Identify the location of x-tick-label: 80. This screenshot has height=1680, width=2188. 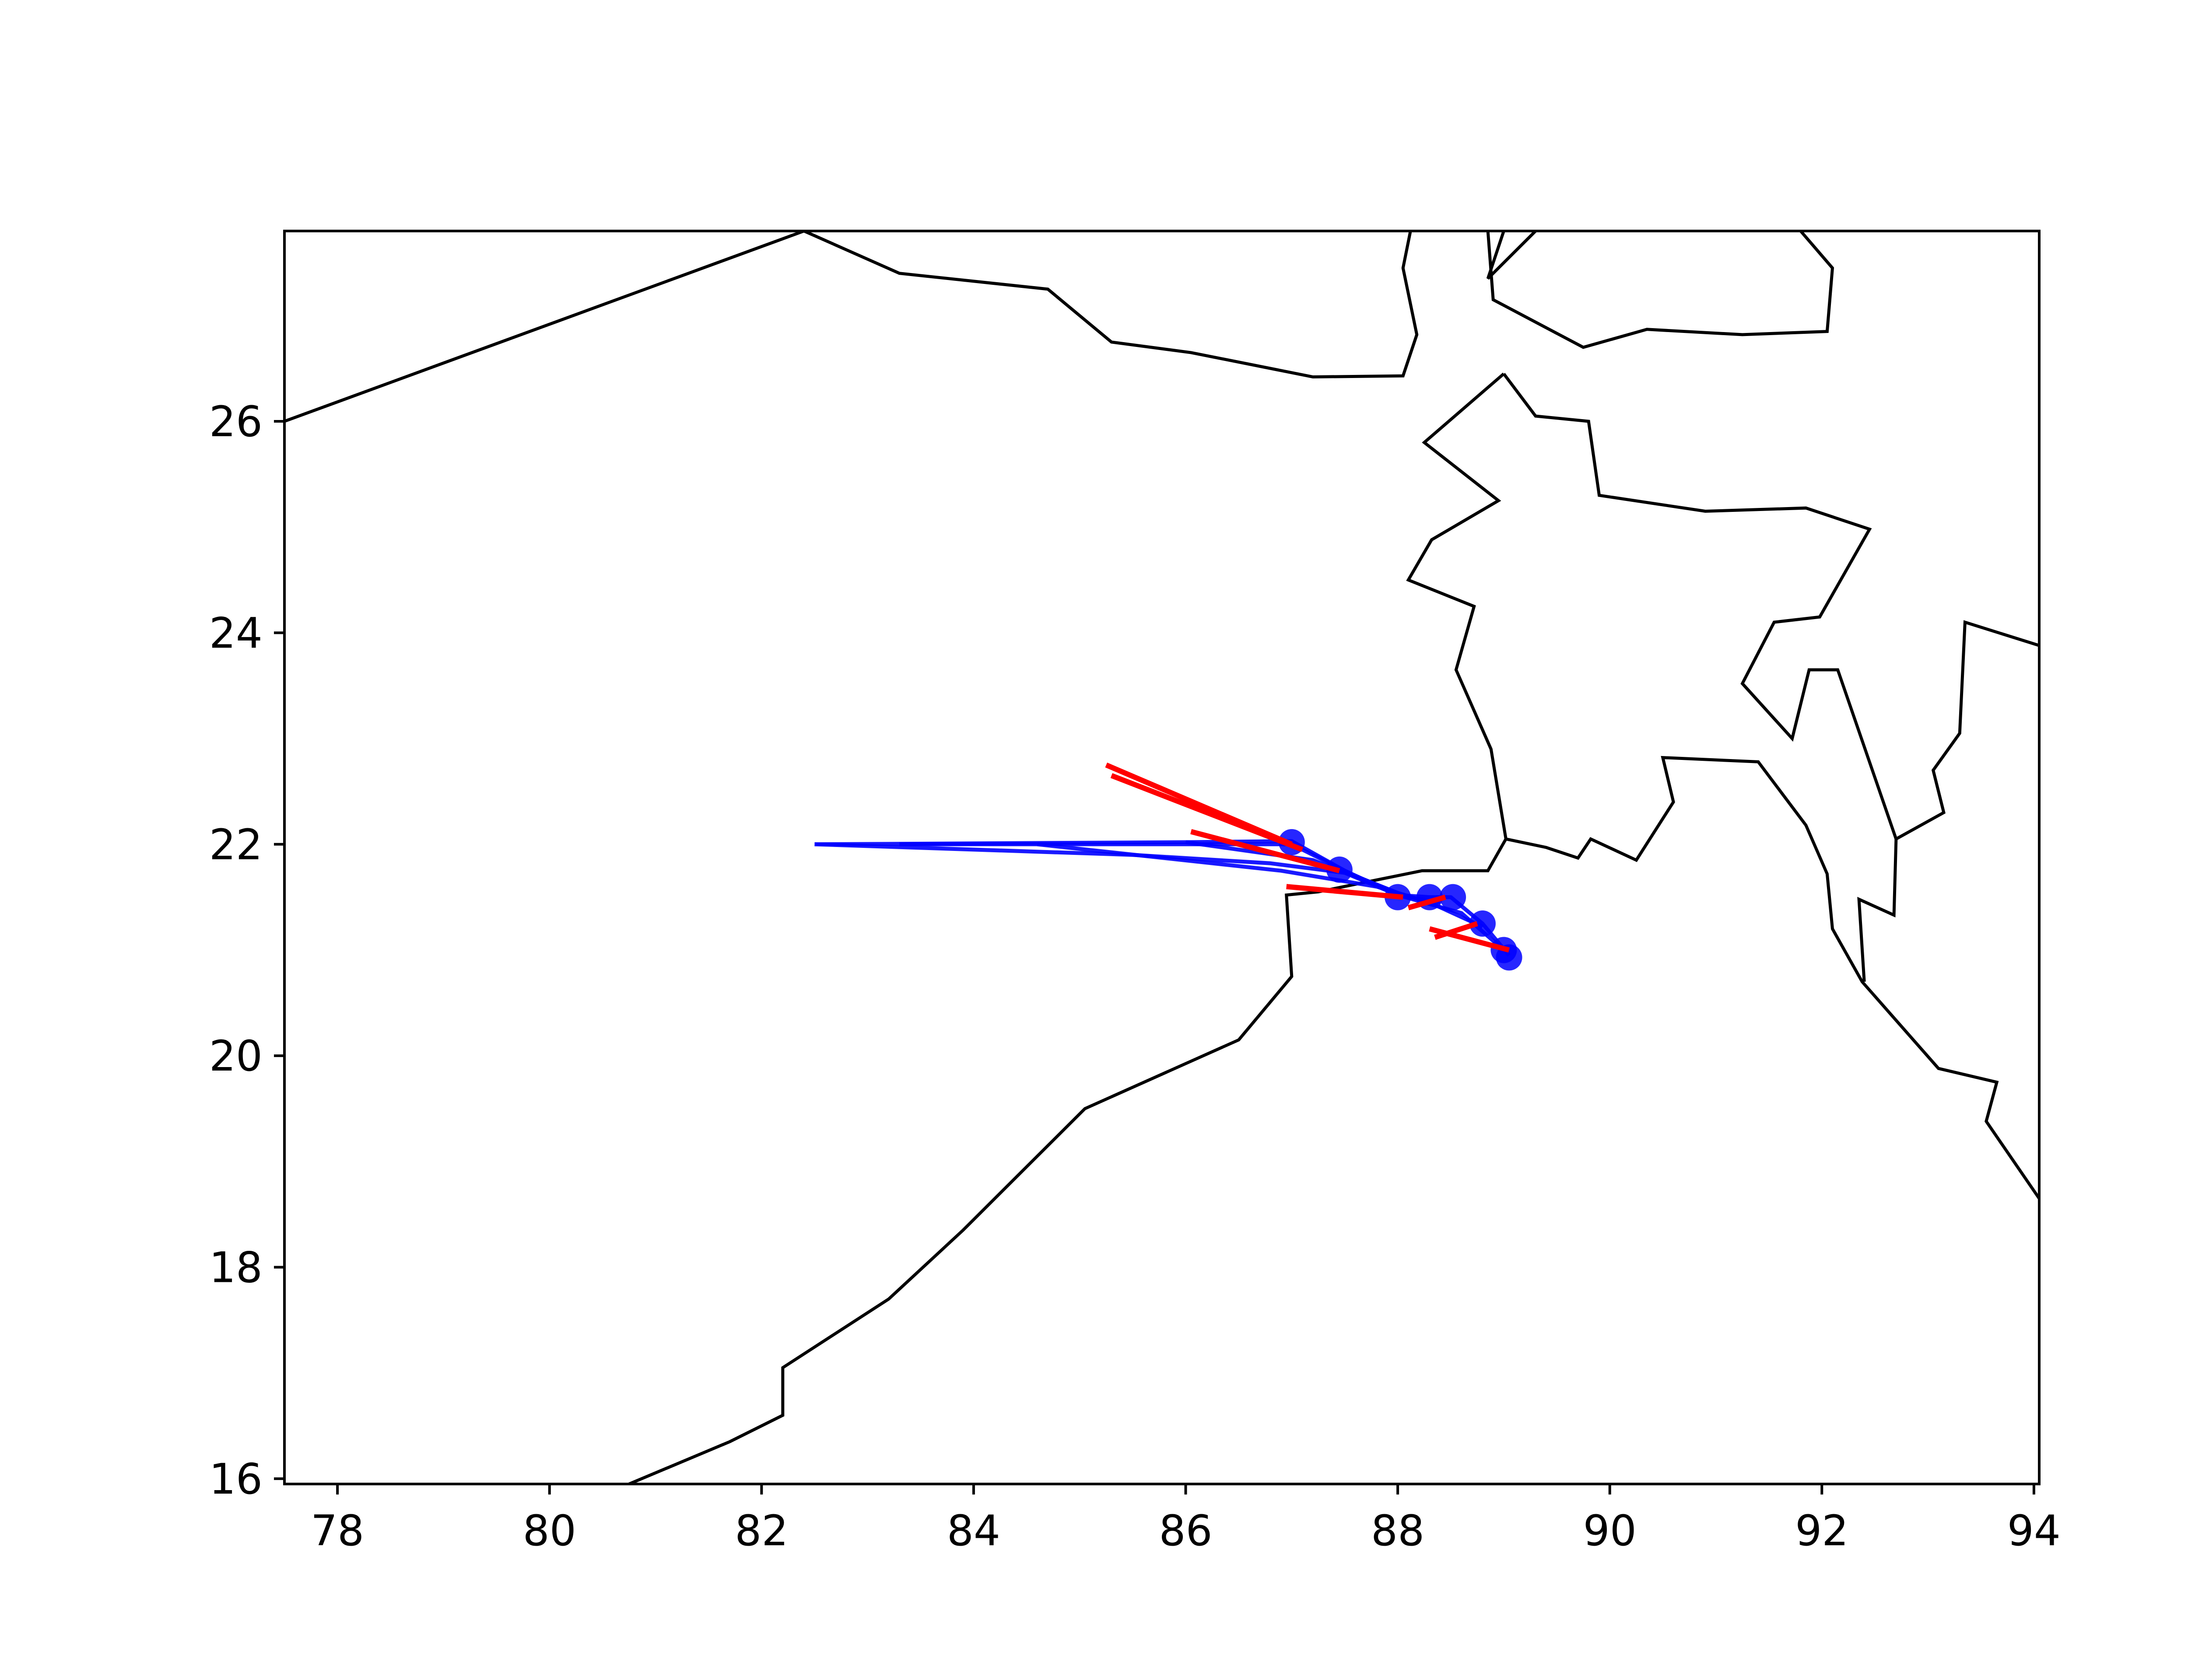
(549, 1530).